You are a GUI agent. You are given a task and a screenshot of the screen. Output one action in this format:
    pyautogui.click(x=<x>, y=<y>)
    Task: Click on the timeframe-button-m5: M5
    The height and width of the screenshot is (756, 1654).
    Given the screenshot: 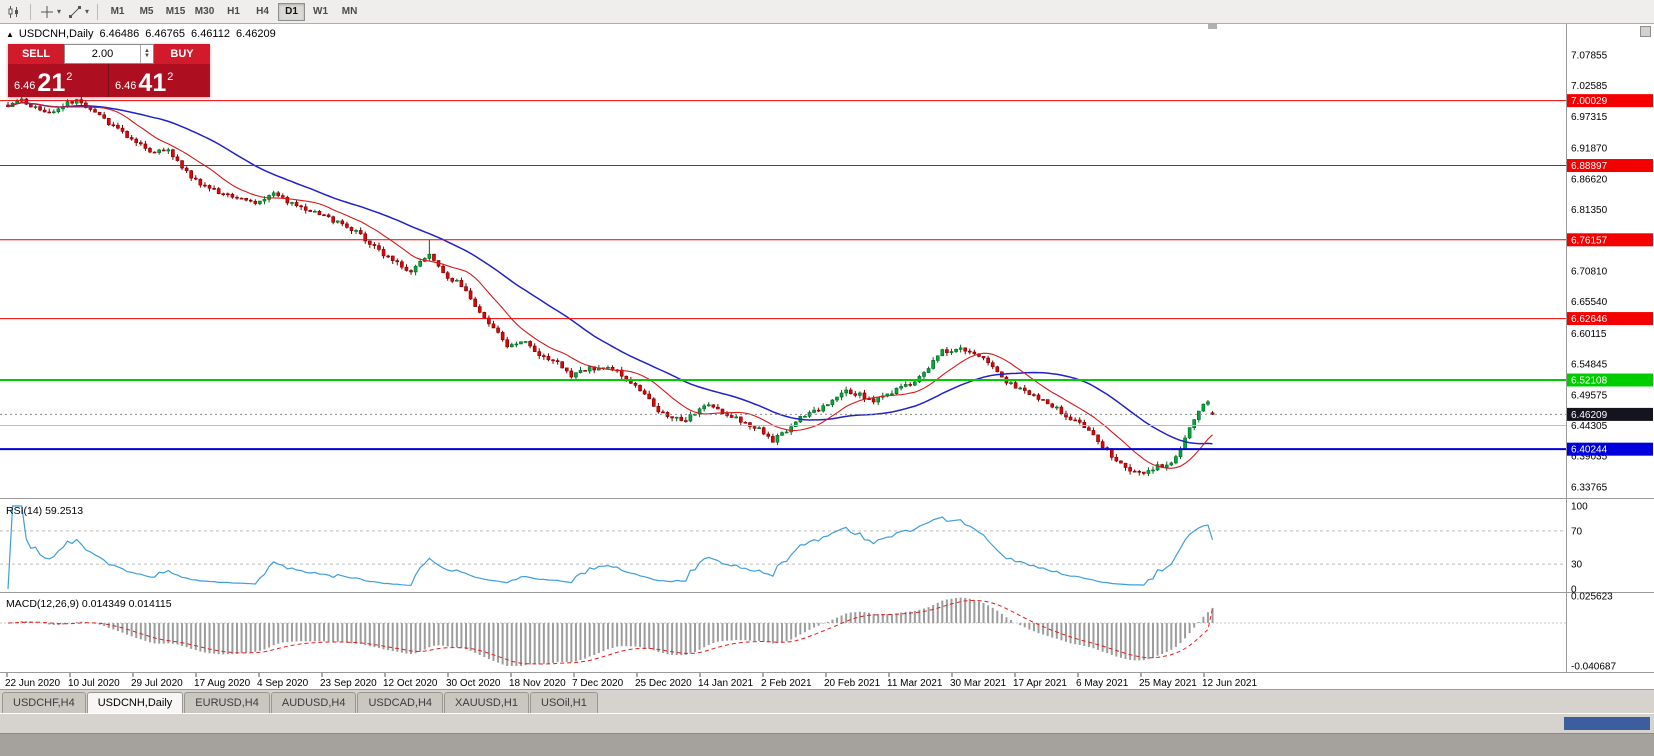 What is the action you would take?
    pyautogui.click(x=146, y=12)
    